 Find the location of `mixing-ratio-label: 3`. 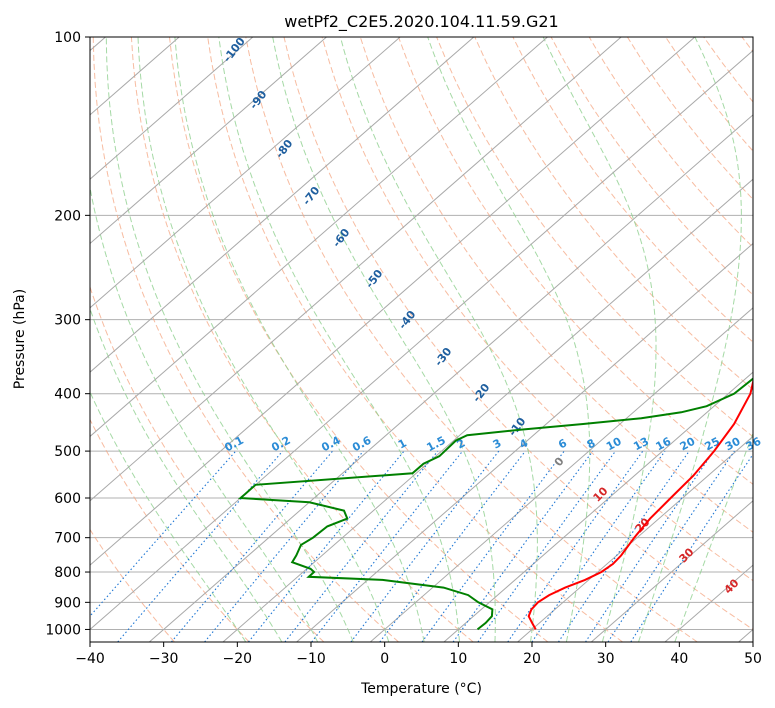

mixing-ratio-label: 3 is located at coordinates (497, 443).